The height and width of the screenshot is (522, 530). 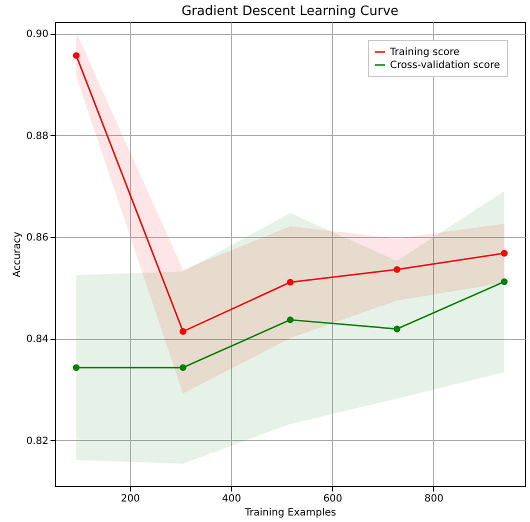 What do you see at coordinates (232, 499) in the screenshot?
I see `x-tick-label: 400` at bounding box center [232, 499].